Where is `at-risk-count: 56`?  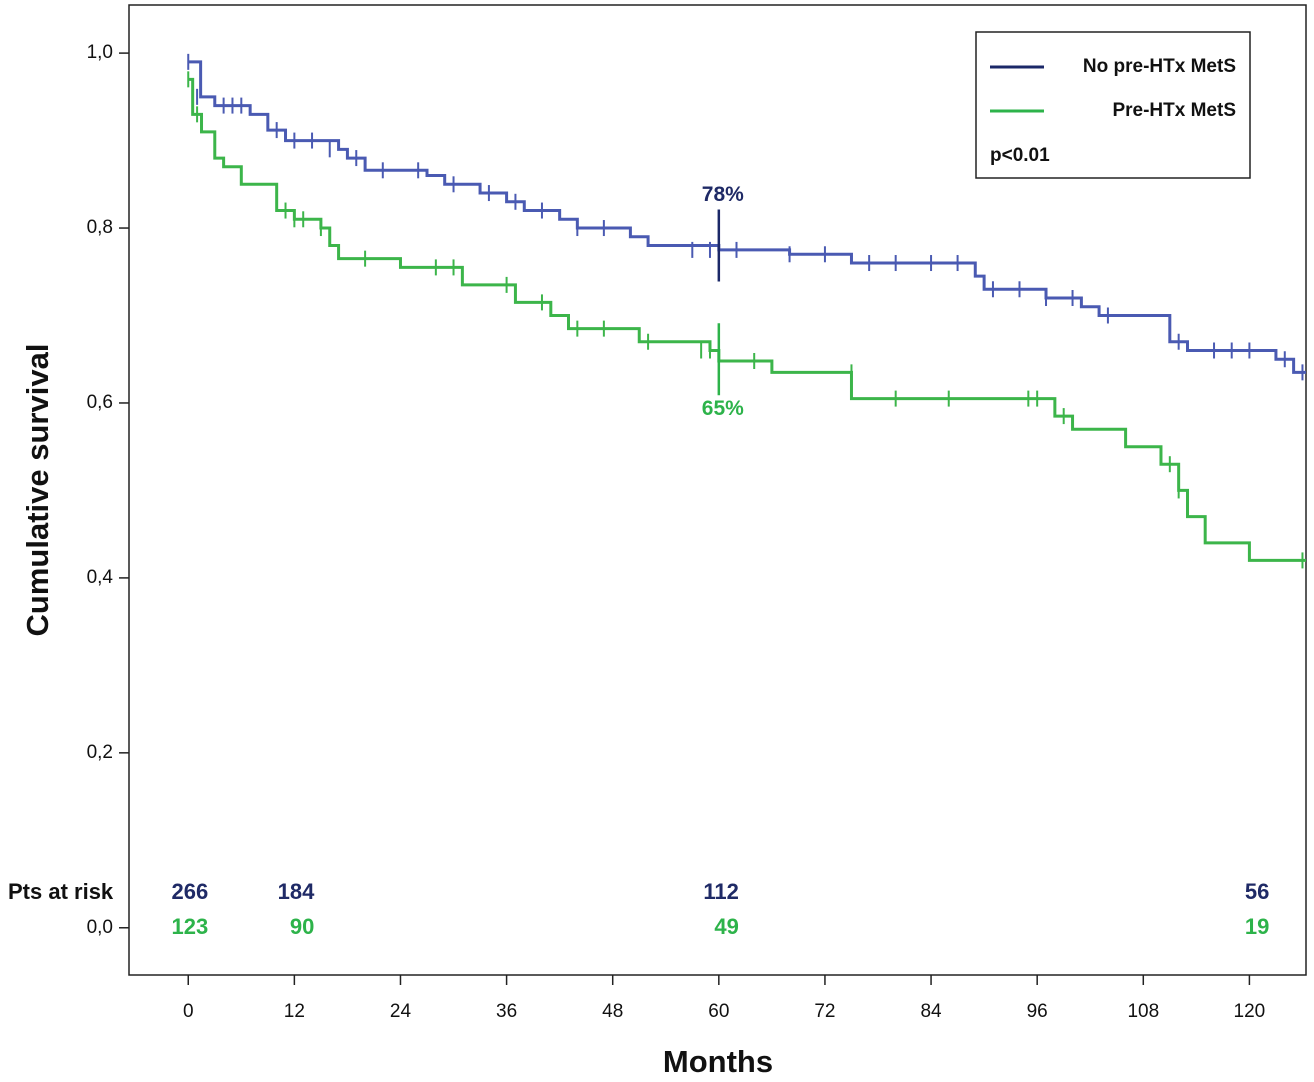
at-risk-count: 56 is located at coordinates (1257, 891).